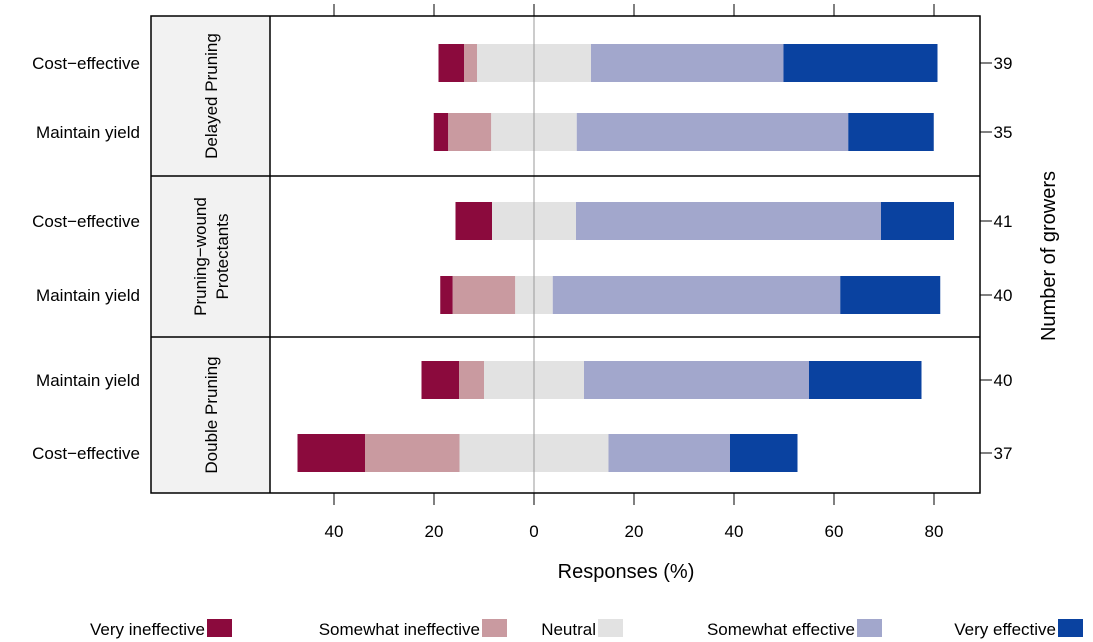  Describe the element at coordinates (934, 531) in the screenshot. I see `x-tick-label: 80` at that location.